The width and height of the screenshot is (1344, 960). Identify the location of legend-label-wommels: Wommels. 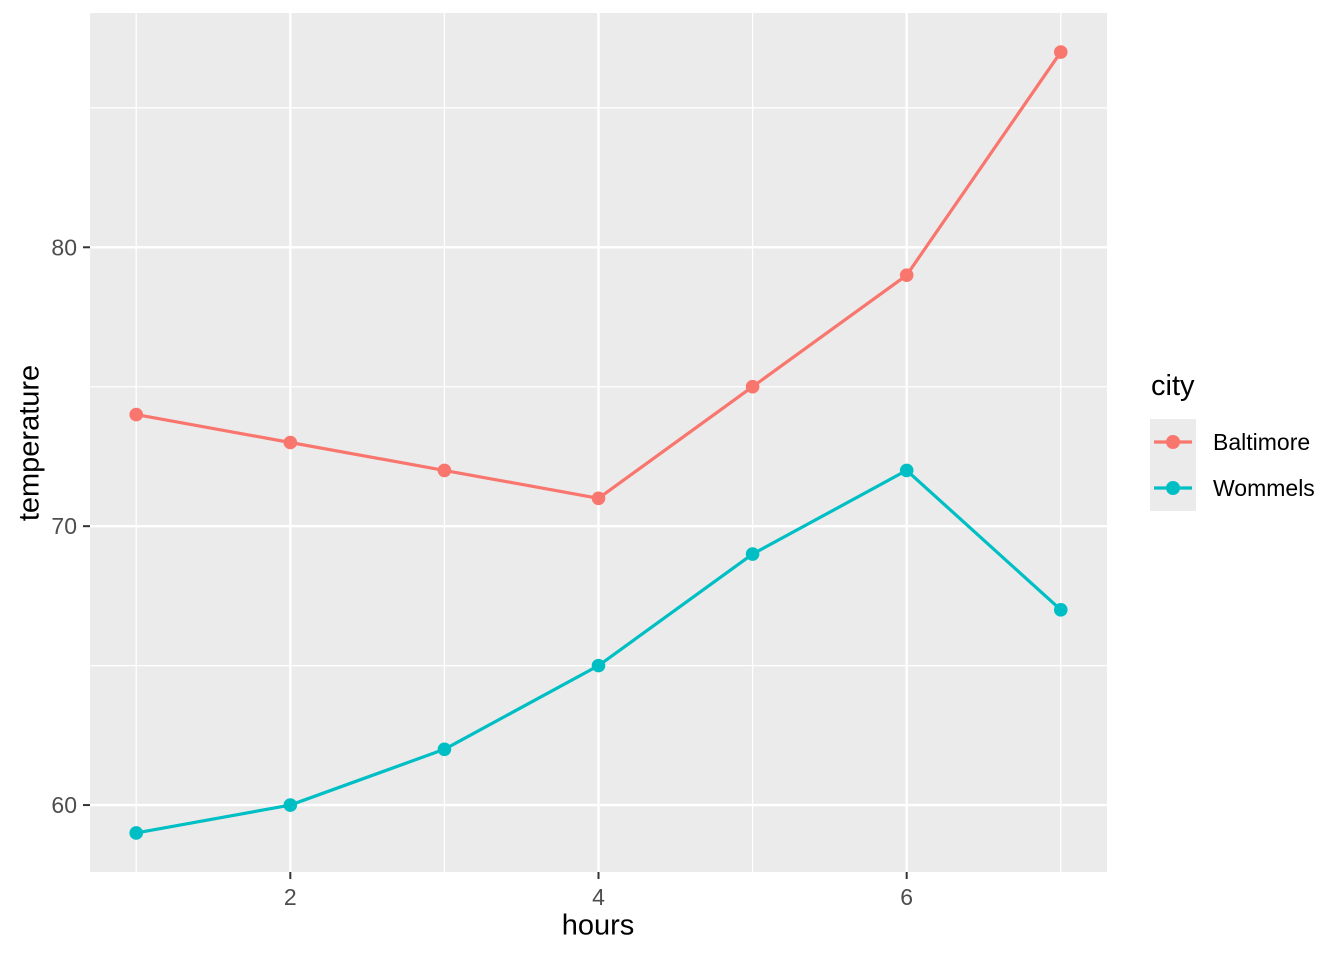
(1264, 487).